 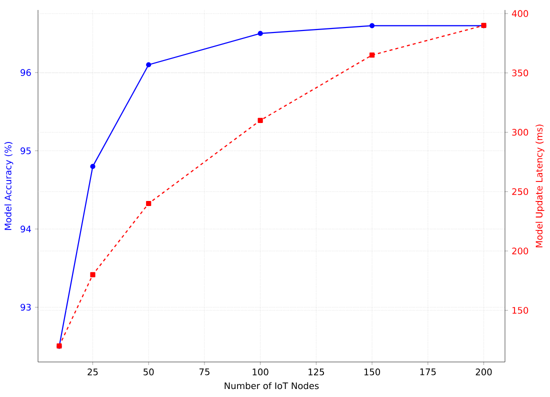 What do you see at coordinates (25, 229) in the screenshot?
I see `y-tick-label: 94` at bounding box center [25, 229].